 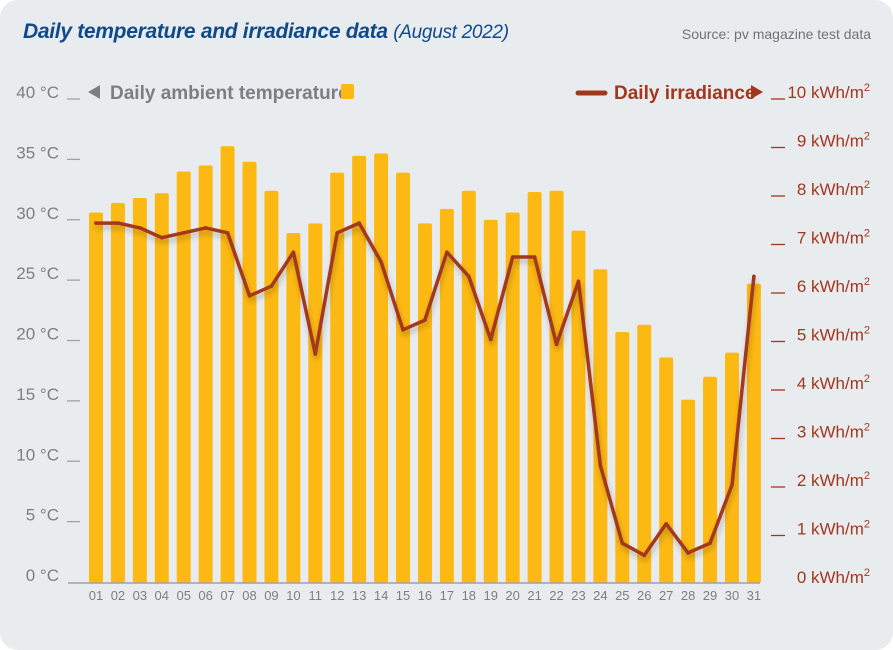 What do you see at coordinates (249, 595) in the screenshot?
I see `x-tick-label: 08` at bounding box center [249, 595].